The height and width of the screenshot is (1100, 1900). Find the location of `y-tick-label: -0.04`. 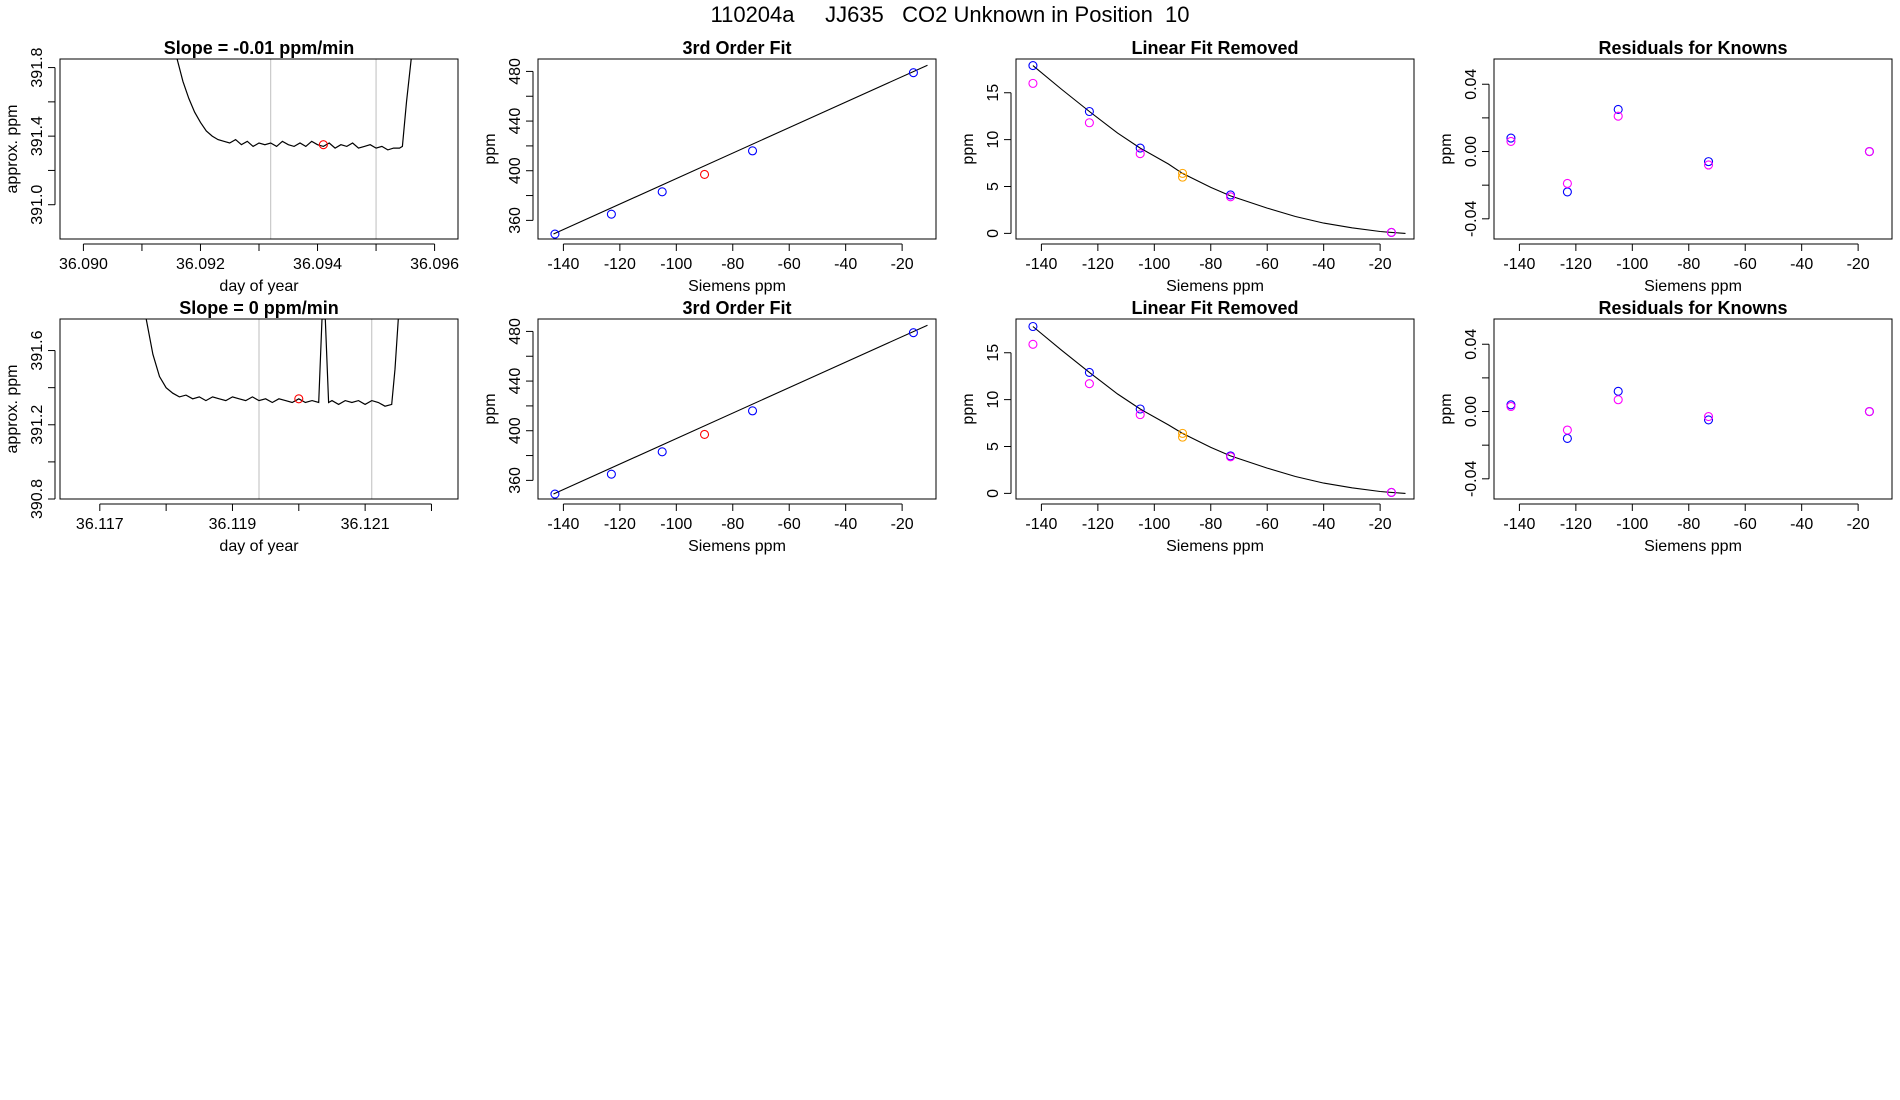

y-tick-label: -0.04 is located at coordinates (1471, 218).